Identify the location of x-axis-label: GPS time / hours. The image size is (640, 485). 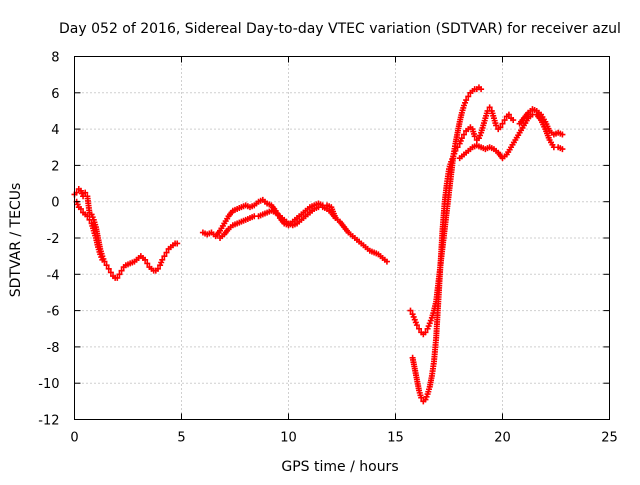
(339, 467).